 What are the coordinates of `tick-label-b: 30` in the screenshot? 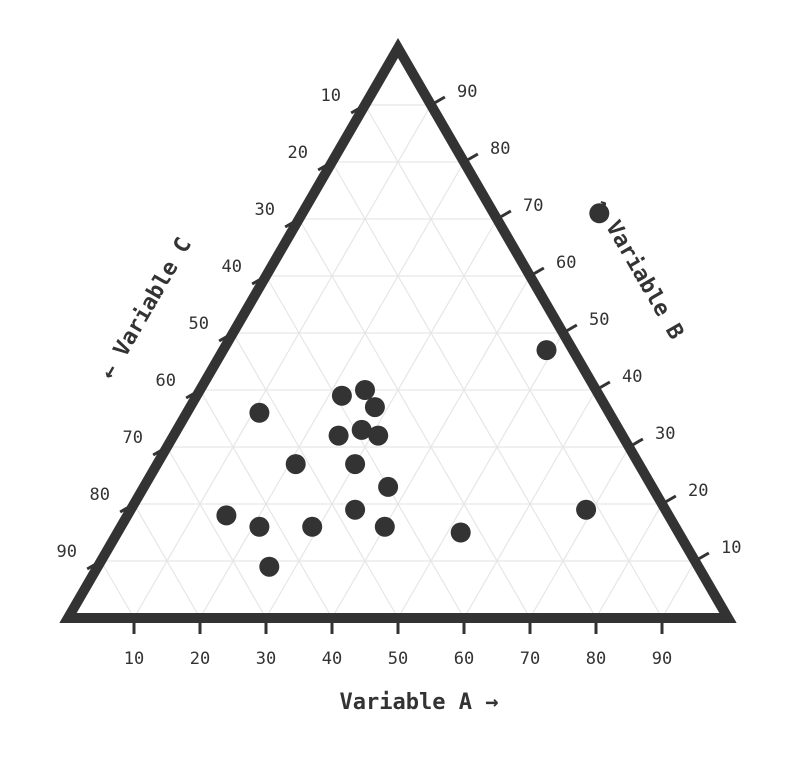 It's located at (665, 434).